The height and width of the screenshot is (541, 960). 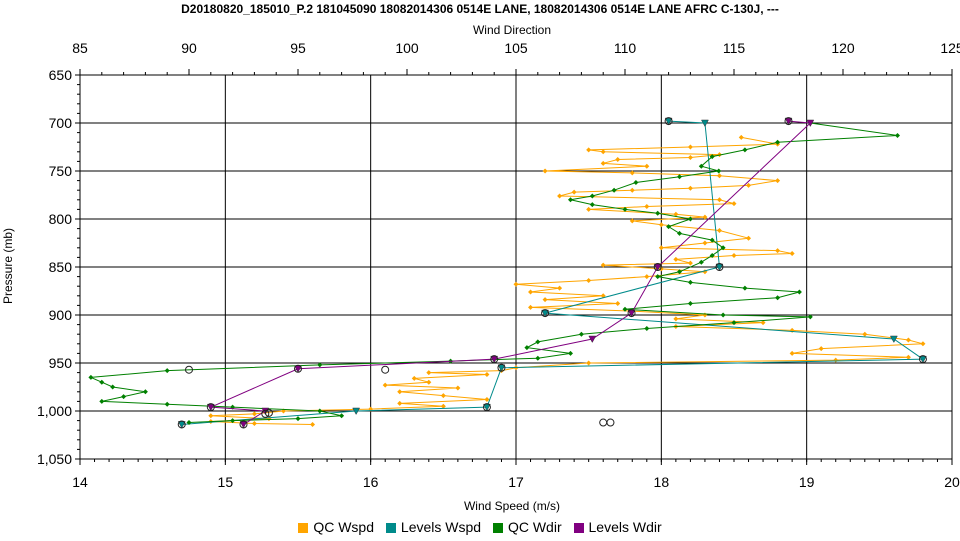 I want to click on x2-tick-label: 85, so click(x=80, y=48).